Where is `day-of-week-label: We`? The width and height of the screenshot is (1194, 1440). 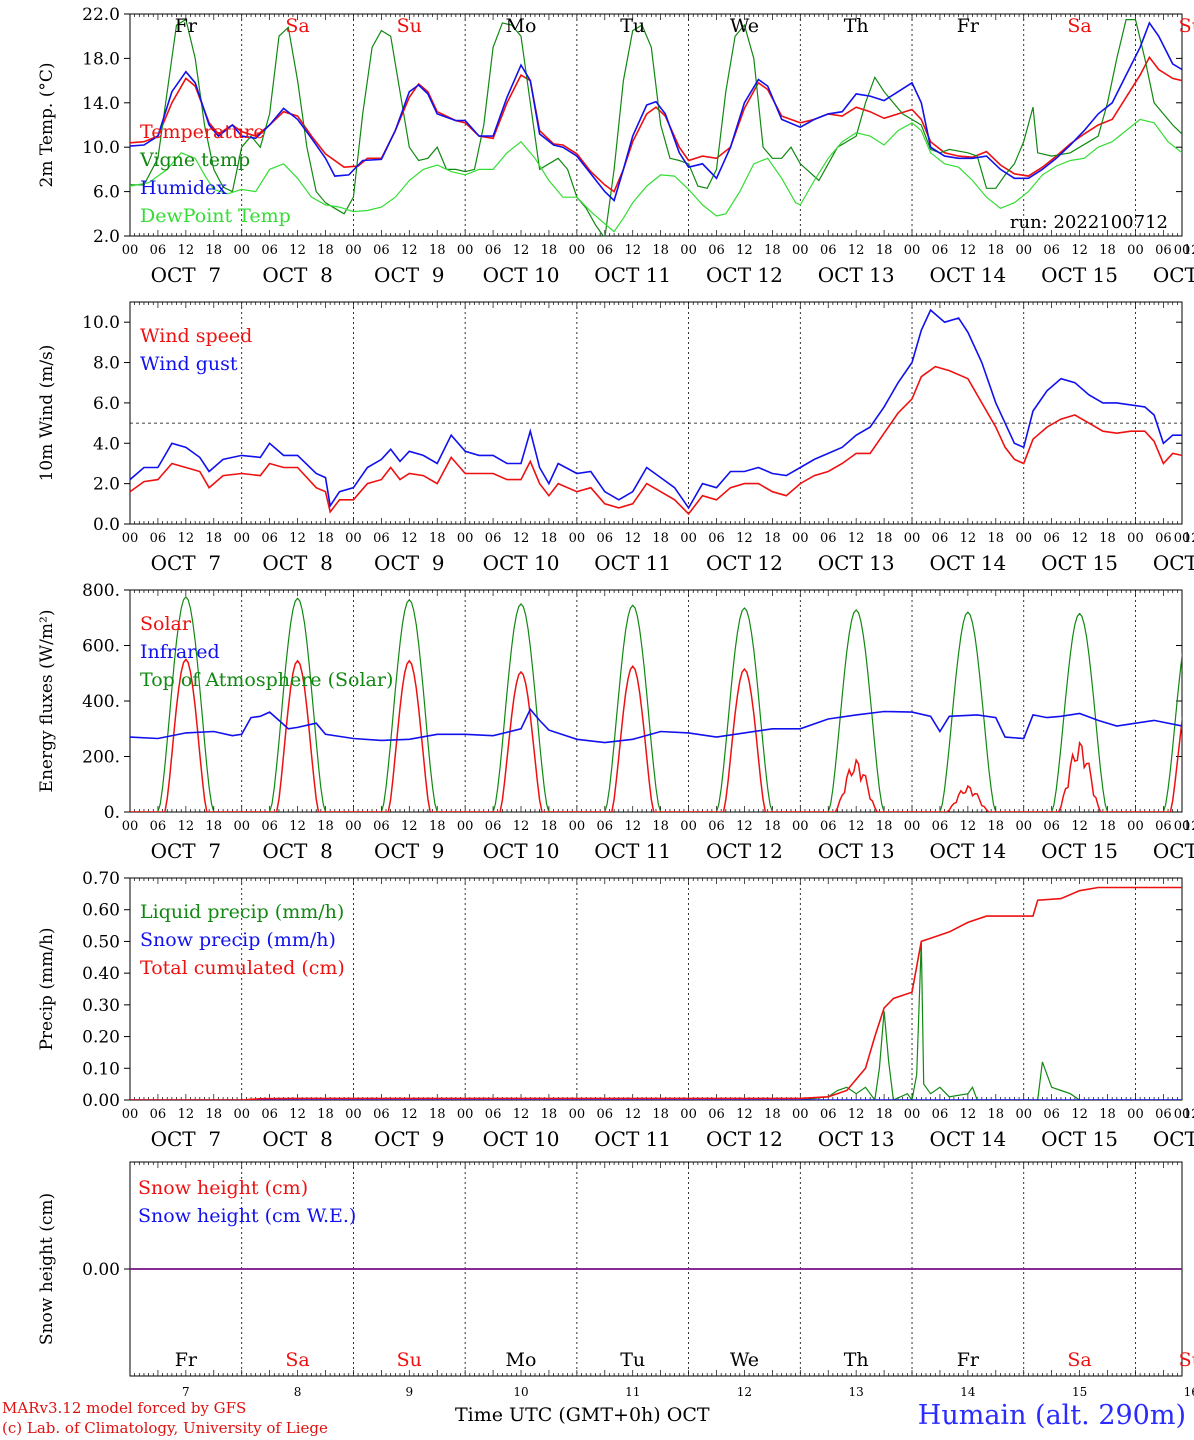 day-of-week-label: We is located at coordinates (744, 1360).